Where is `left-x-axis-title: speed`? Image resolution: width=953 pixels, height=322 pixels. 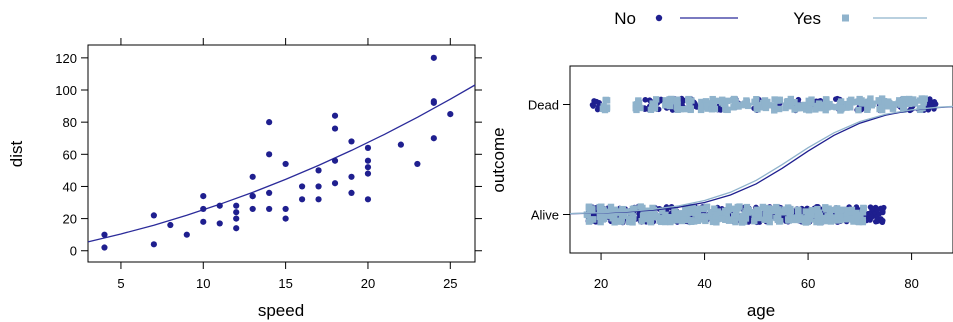 left-x-axis-title: speed is located at coordinates (281, 310).